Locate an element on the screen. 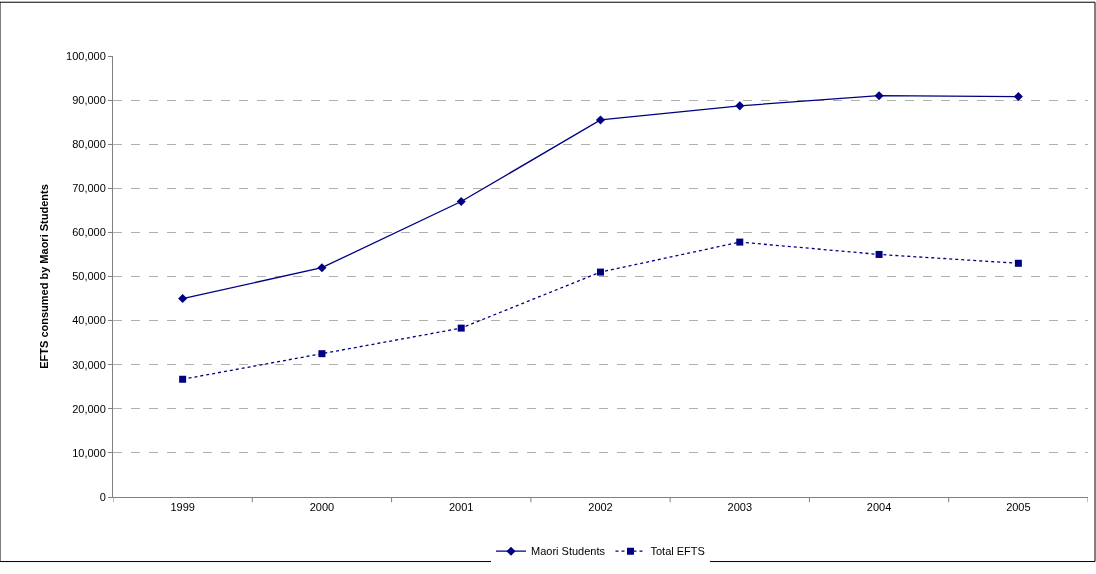  y-tick-label: 30,000 is located at coordinates (89, 364).